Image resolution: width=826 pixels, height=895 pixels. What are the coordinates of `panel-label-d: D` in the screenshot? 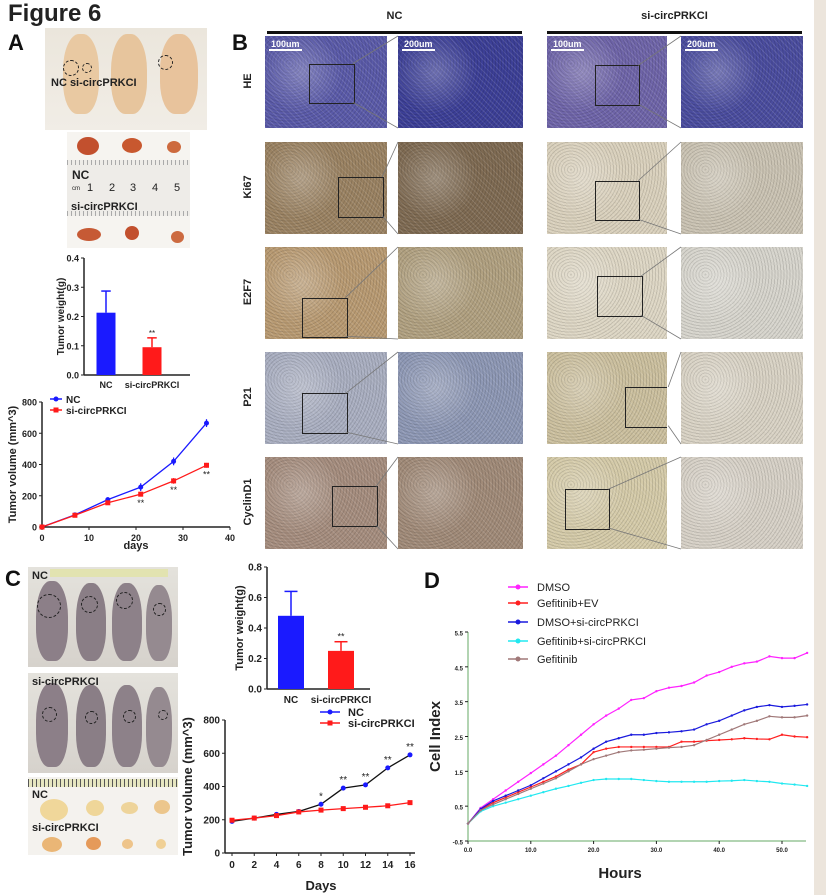 It's located at (432, 580).